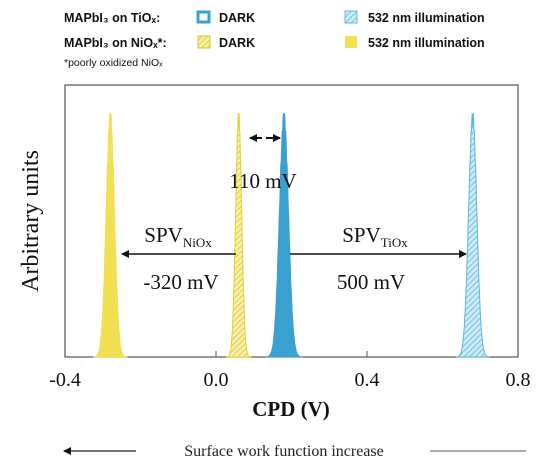  What do you see at coordinates (262, 181) in the screenshot?
I see `dark-diff-label: 110 mV` at bounding box center [262, 181].